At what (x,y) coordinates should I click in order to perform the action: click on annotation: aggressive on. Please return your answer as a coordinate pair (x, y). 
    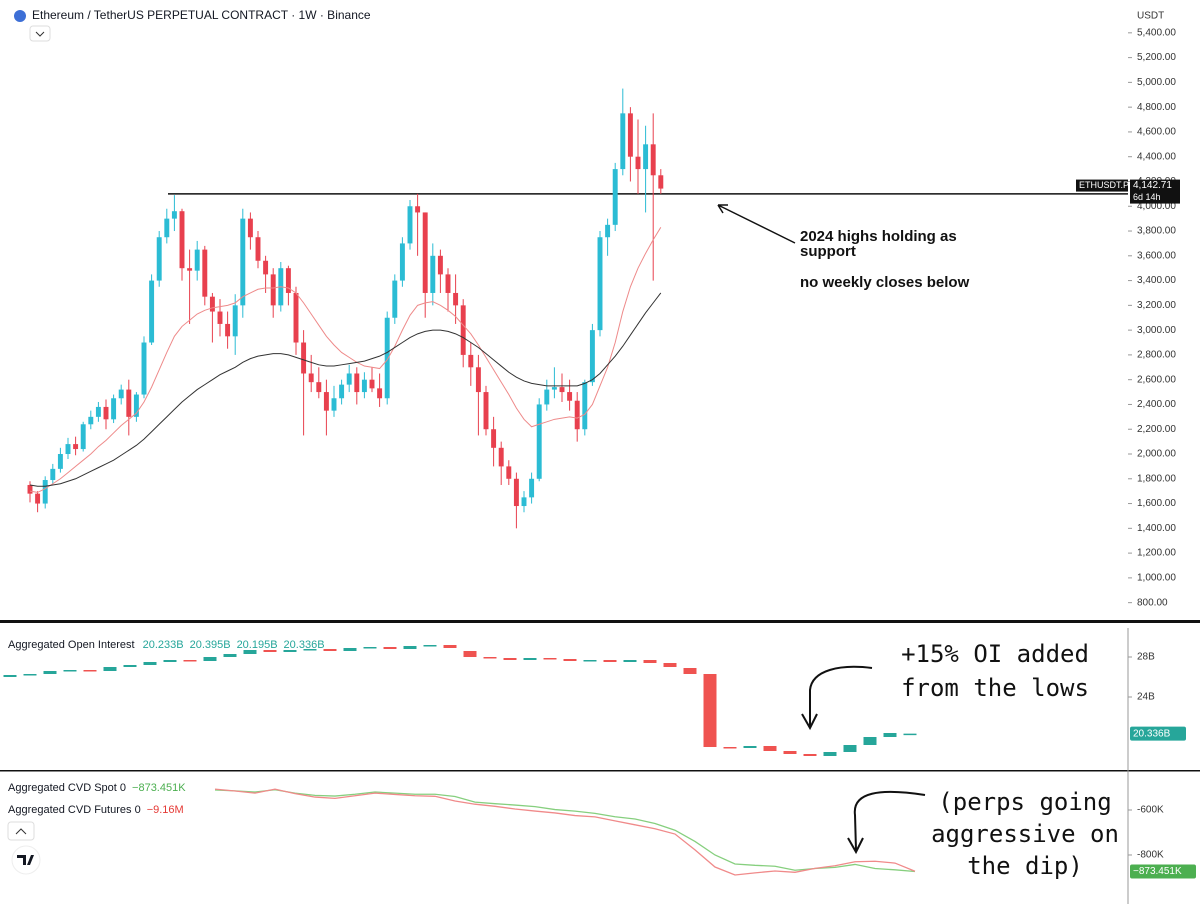
    Looking at the image, I should click on (1025, 834).